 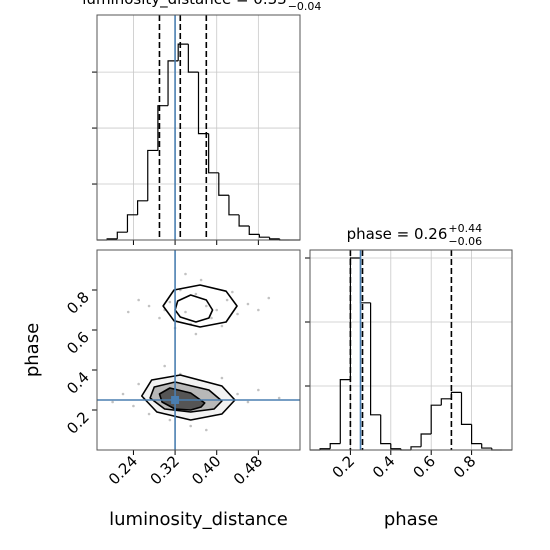 What do you see at coordinates (411, 519) in the screenshot?
I see `x-axis-label: phase` at bounding box center [411, 519].